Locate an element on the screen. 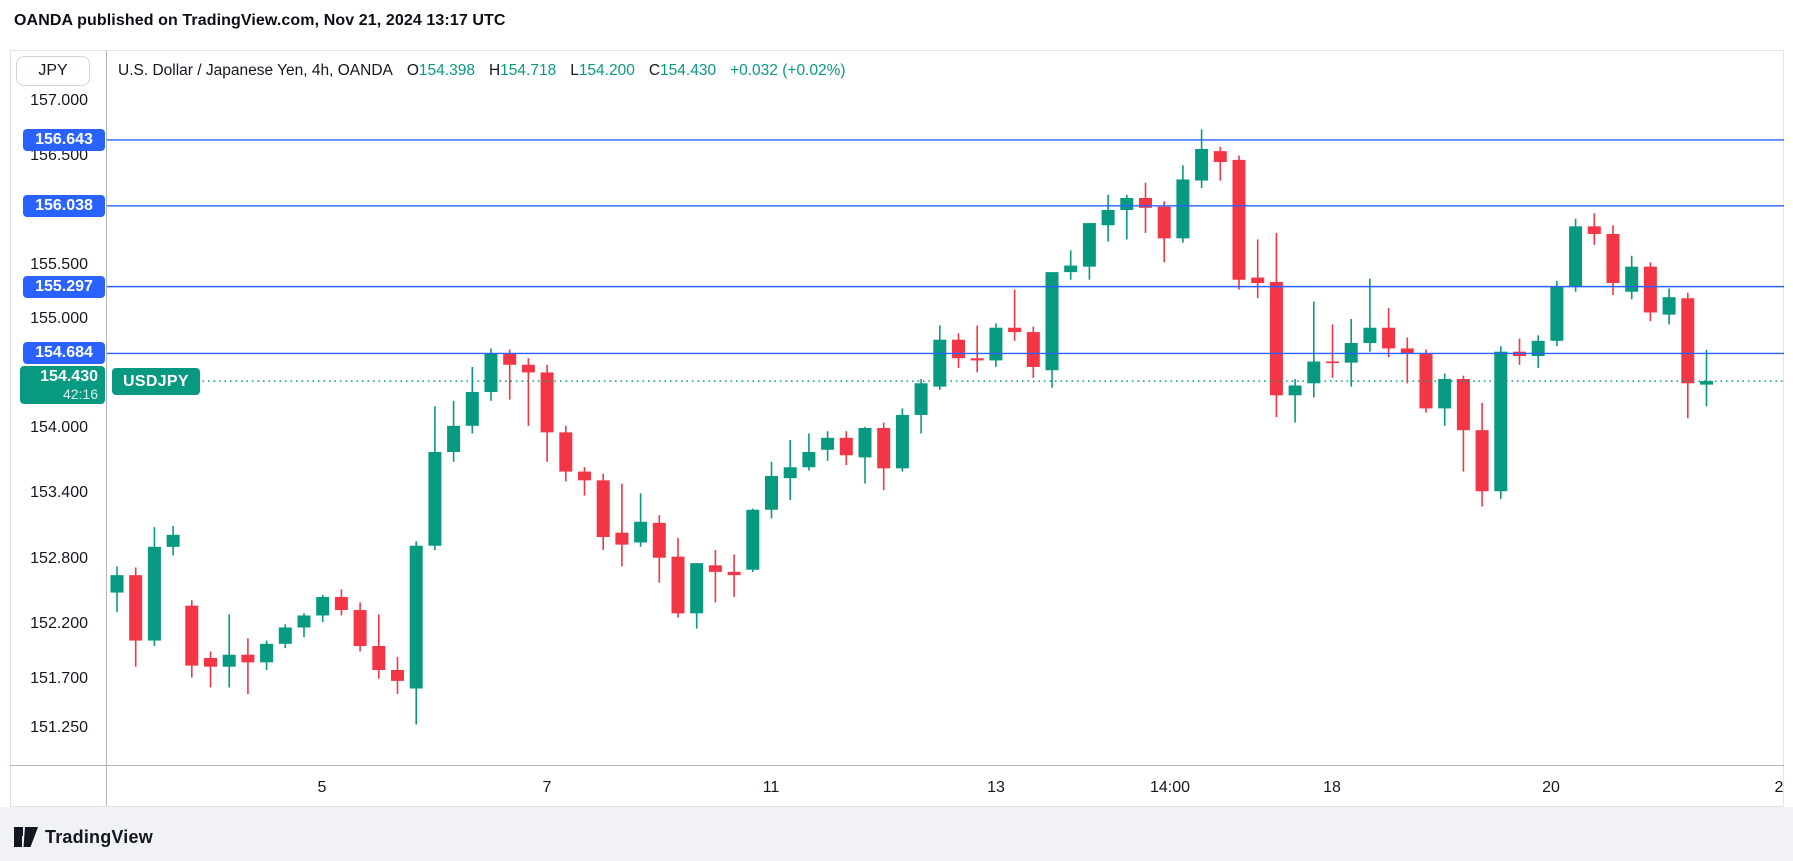  price-tick: 152.800 is located at coordinates (59, 558).